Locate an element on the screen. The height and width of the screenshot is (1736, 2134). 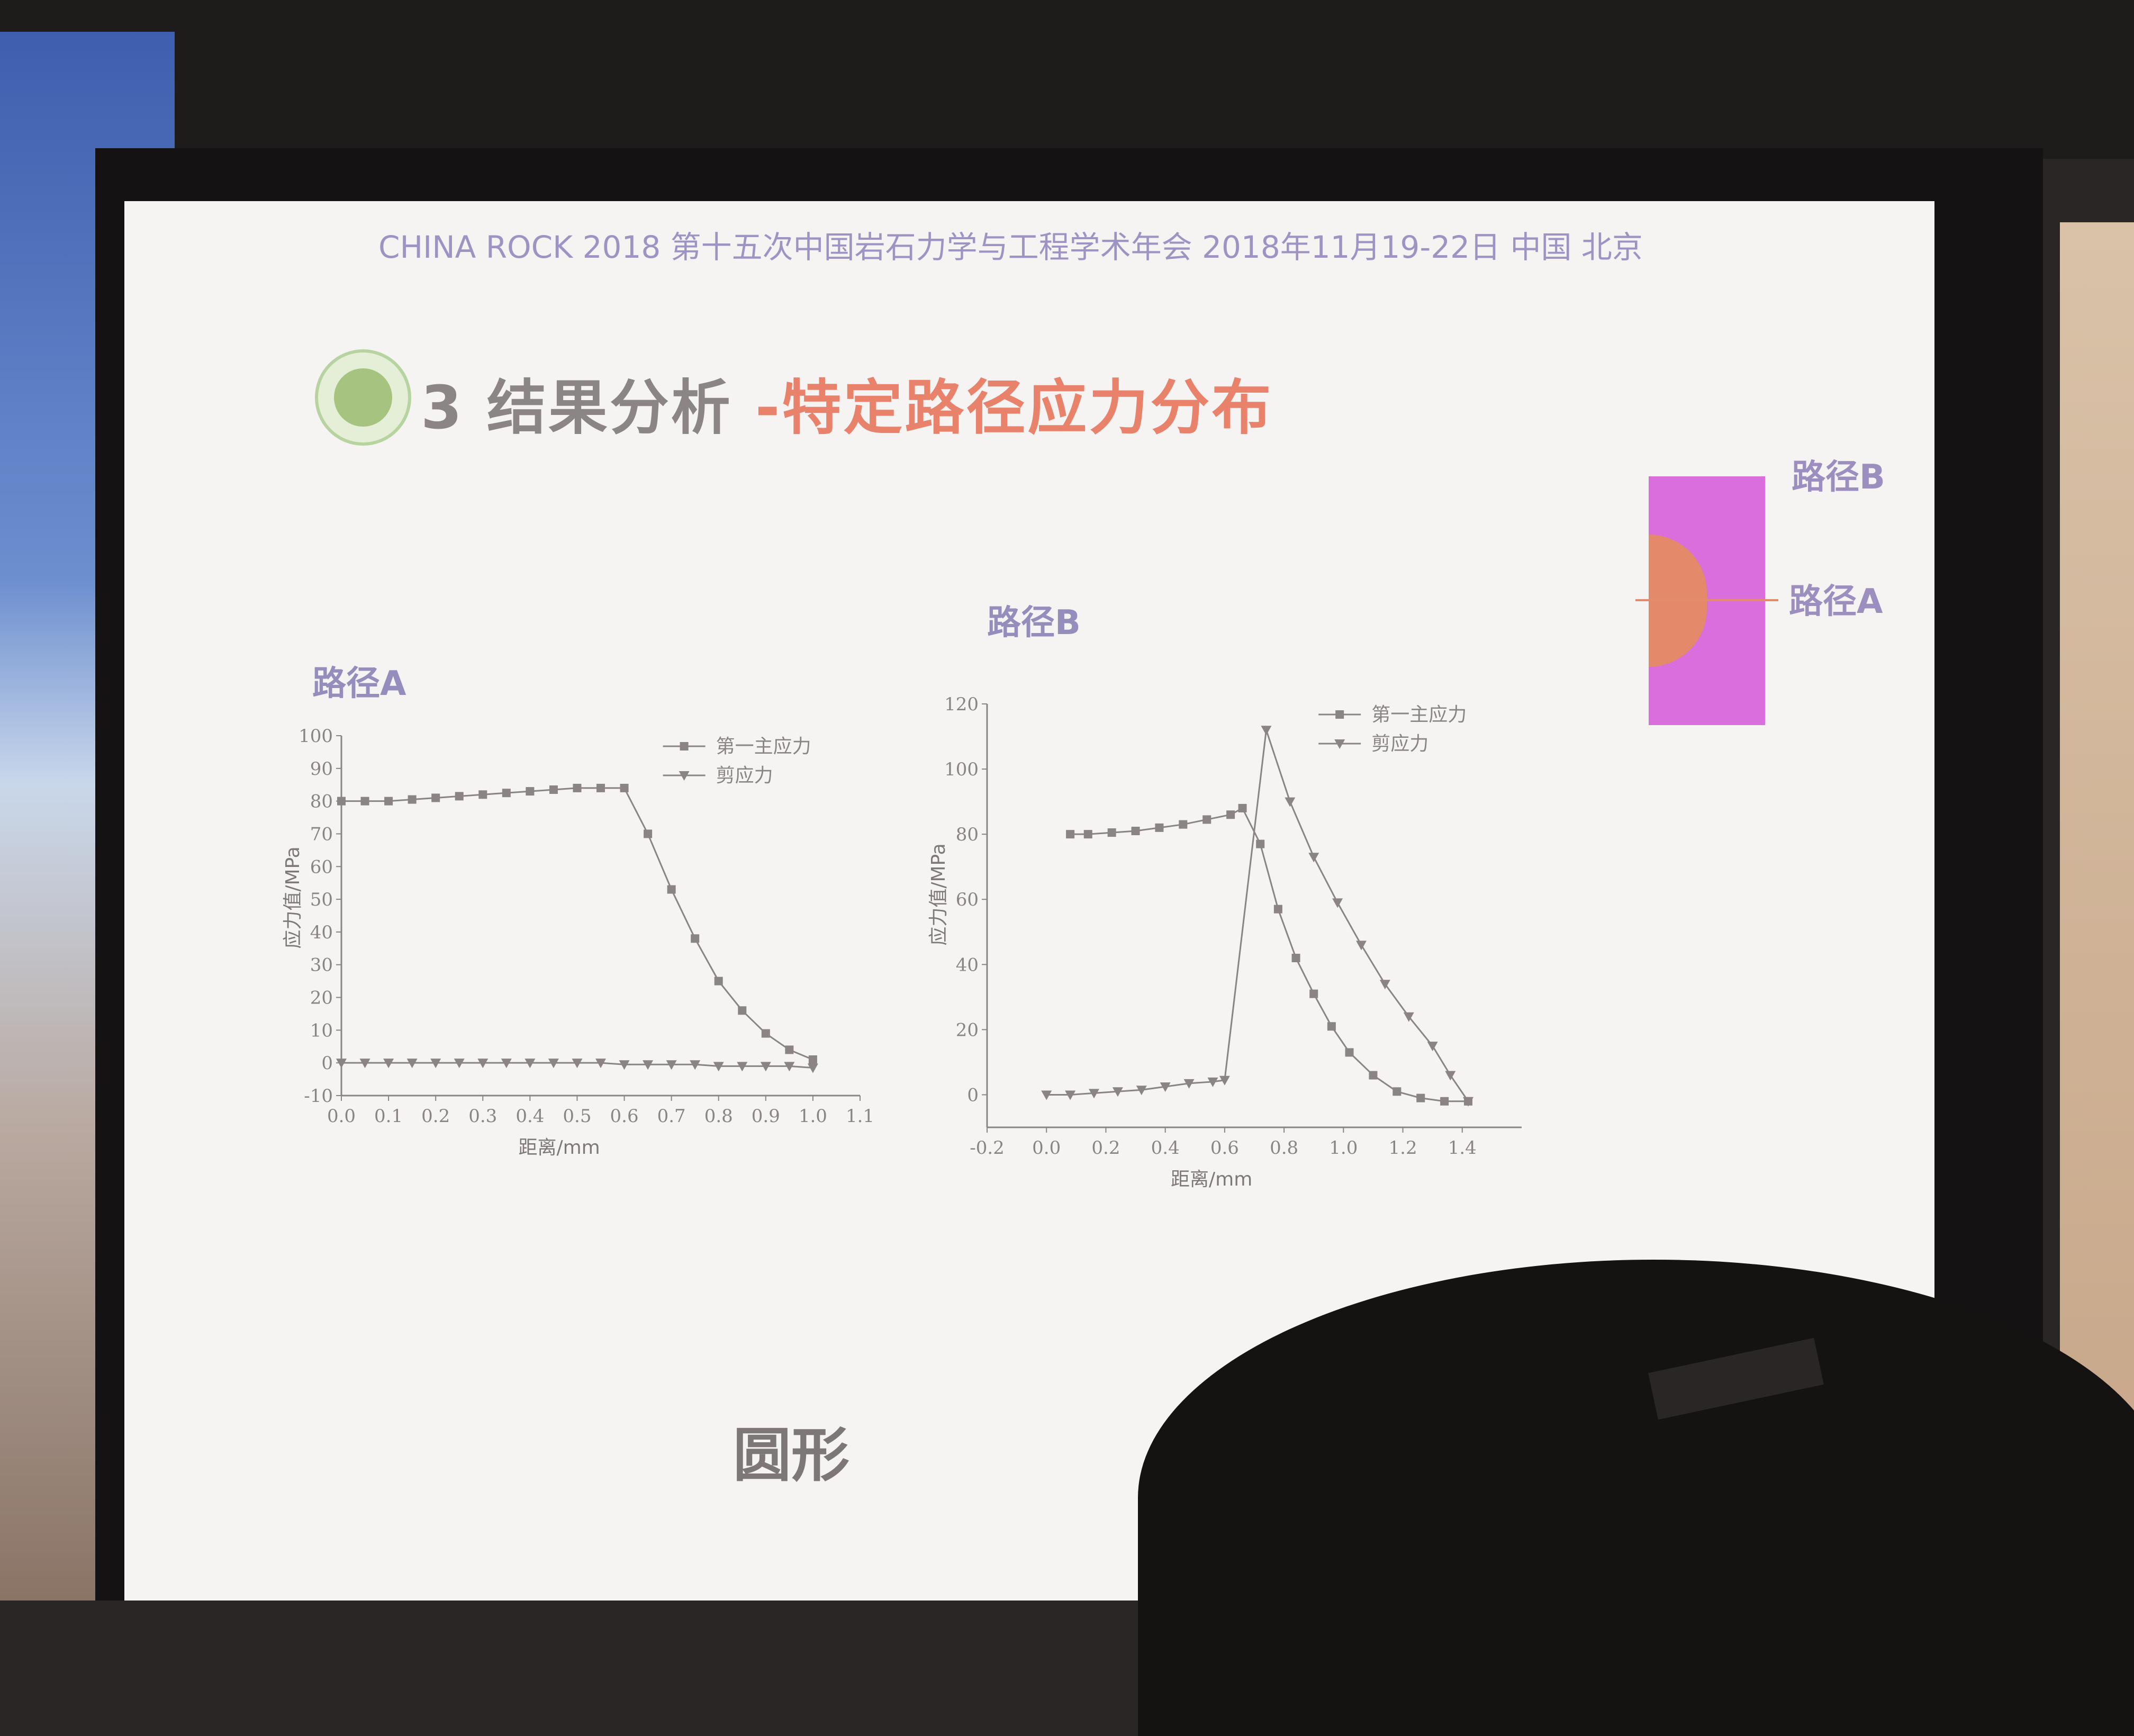
background-wall-right is located at coordinates (2097, 831).